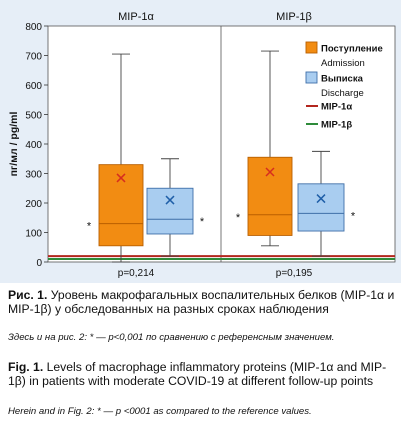  Describe the element at coordinates (33, 116) in the screenshot. I see `y-tick-label: 500` at that location.